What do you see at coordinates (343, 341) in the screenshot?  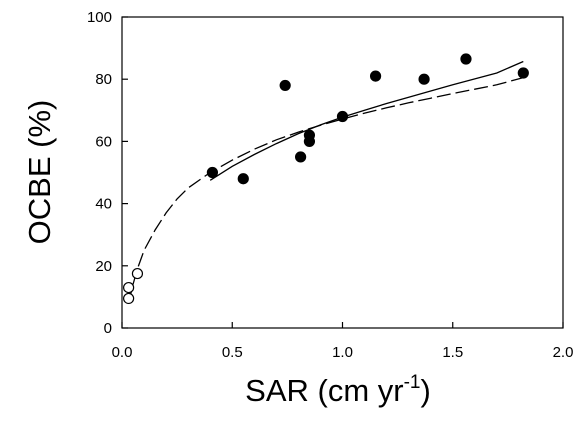 I see `x-axis-ticks: 0.0 0.5 1.0 1.5 2.0` at bounding box center [343, 341].